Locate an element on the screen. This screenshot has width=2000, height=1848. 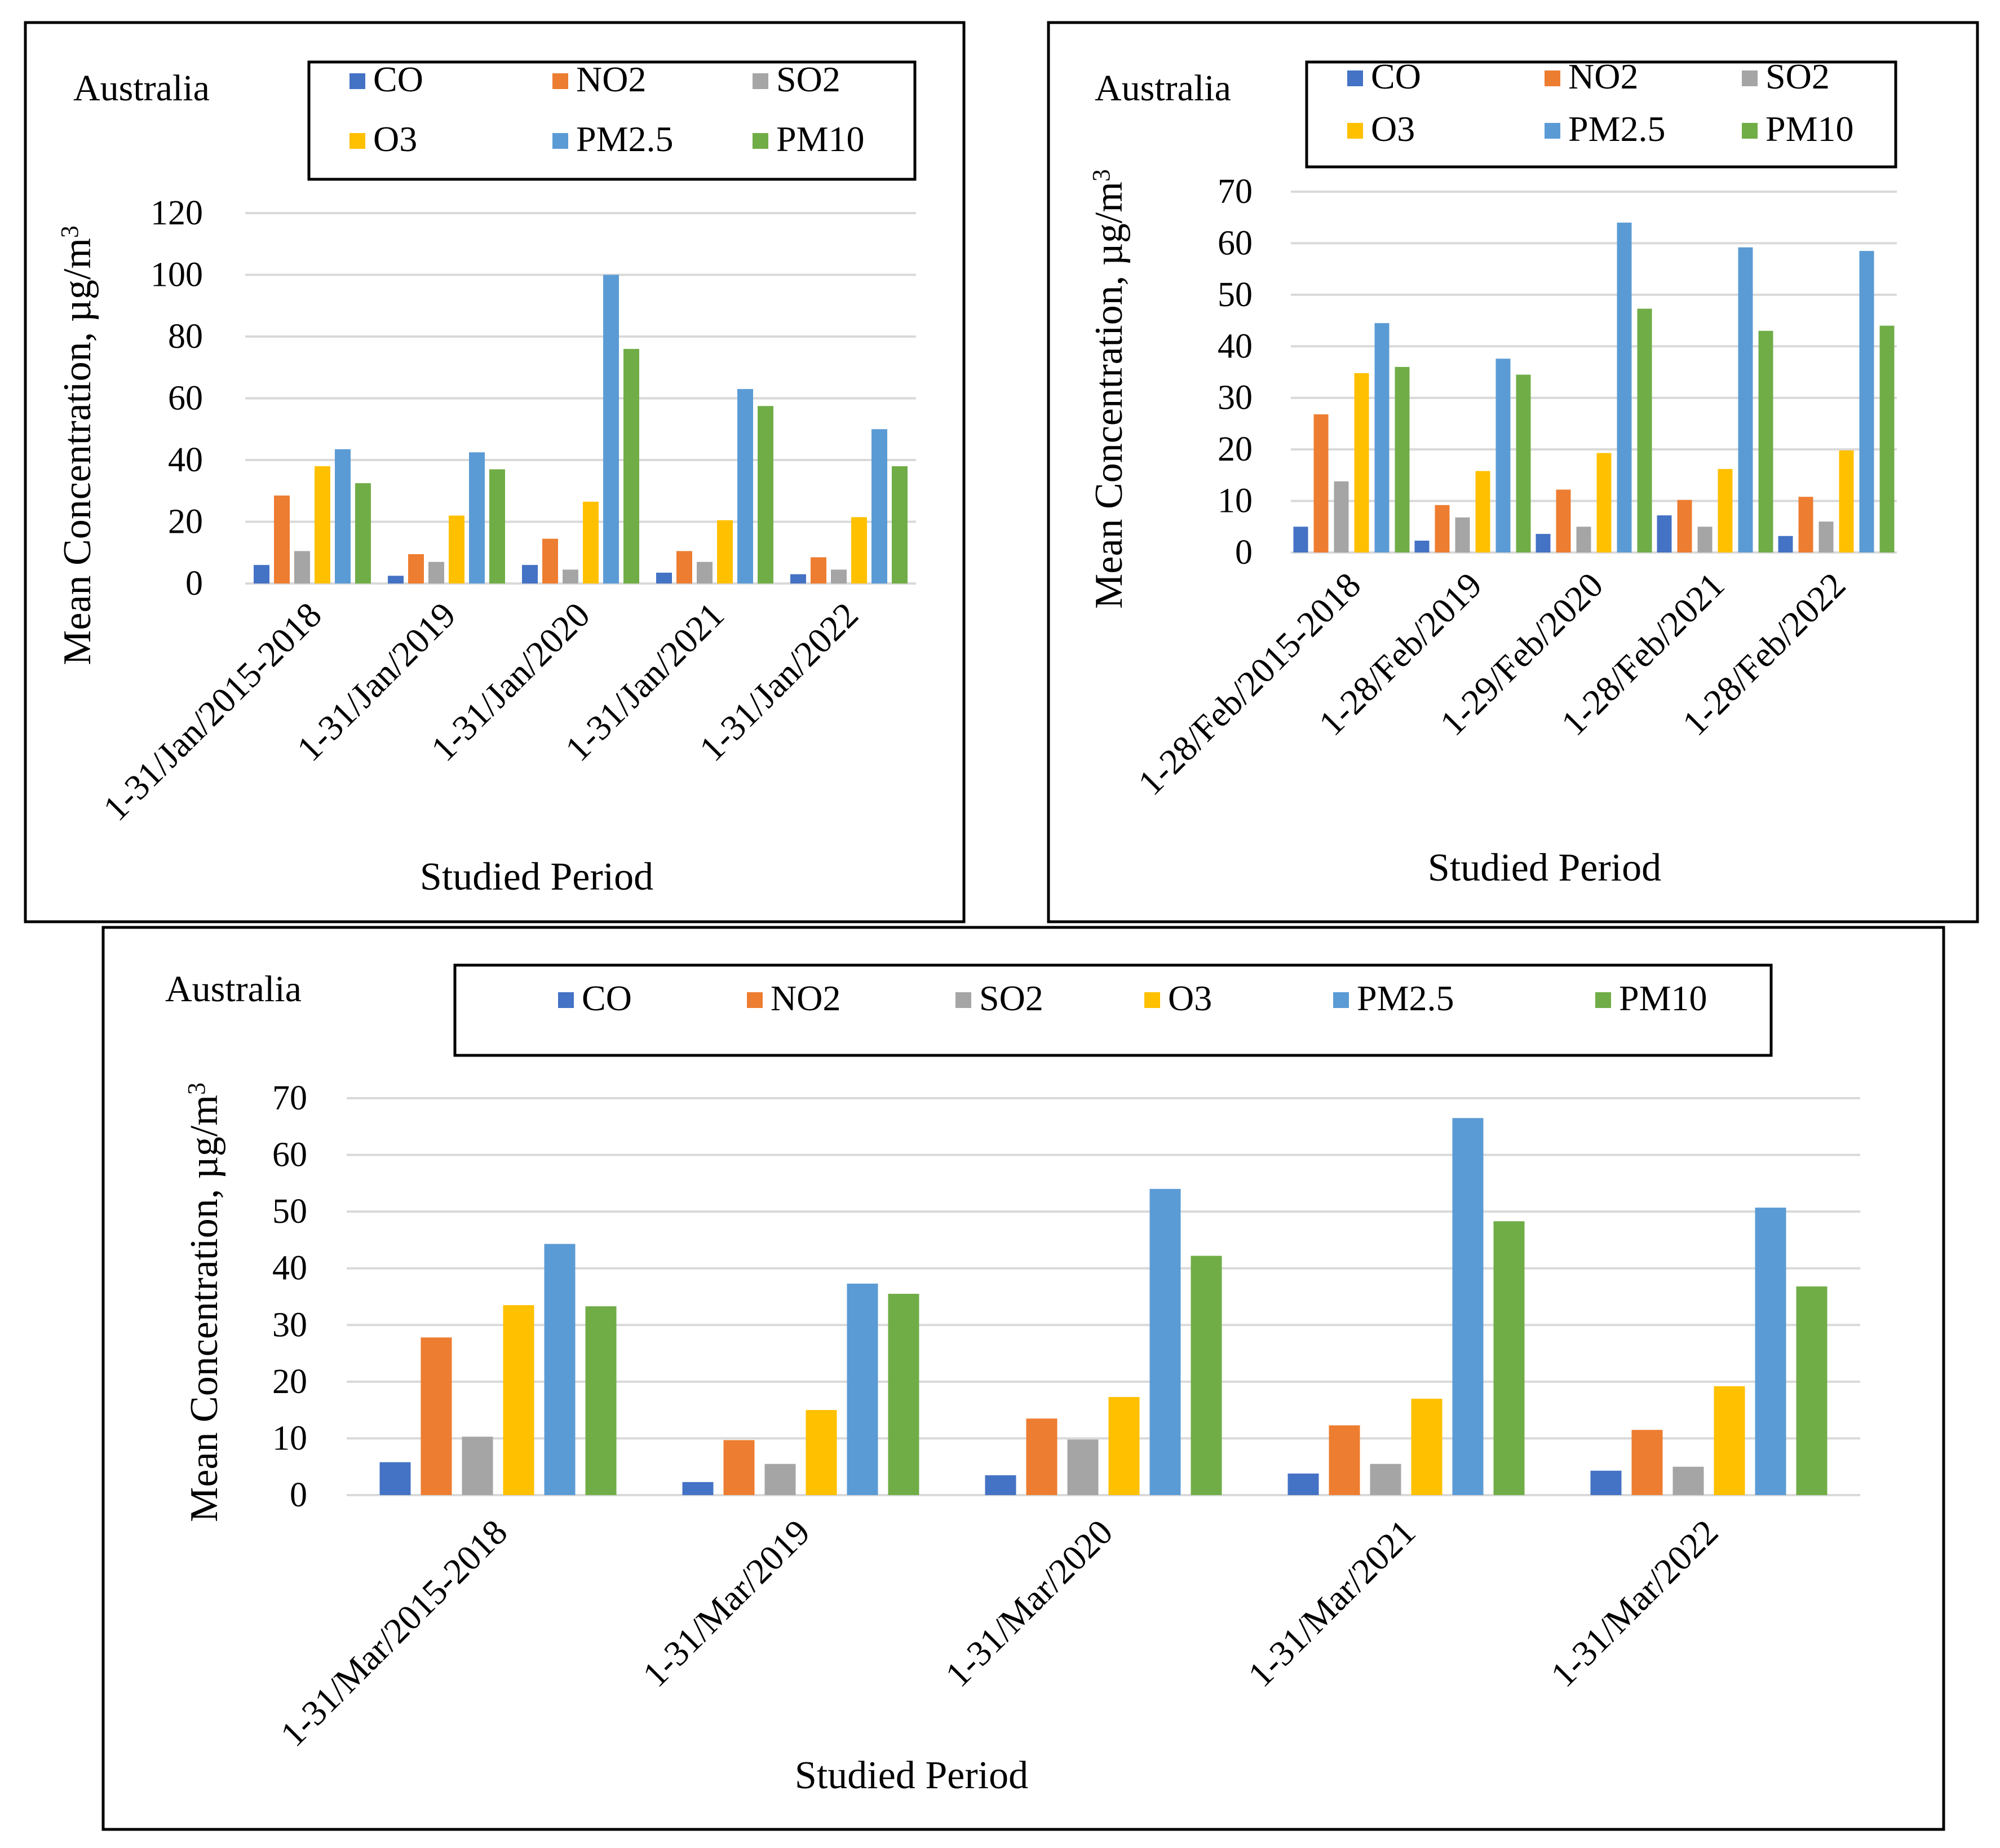
y-tick-label: 30 is located at coordinates (1235, 398).